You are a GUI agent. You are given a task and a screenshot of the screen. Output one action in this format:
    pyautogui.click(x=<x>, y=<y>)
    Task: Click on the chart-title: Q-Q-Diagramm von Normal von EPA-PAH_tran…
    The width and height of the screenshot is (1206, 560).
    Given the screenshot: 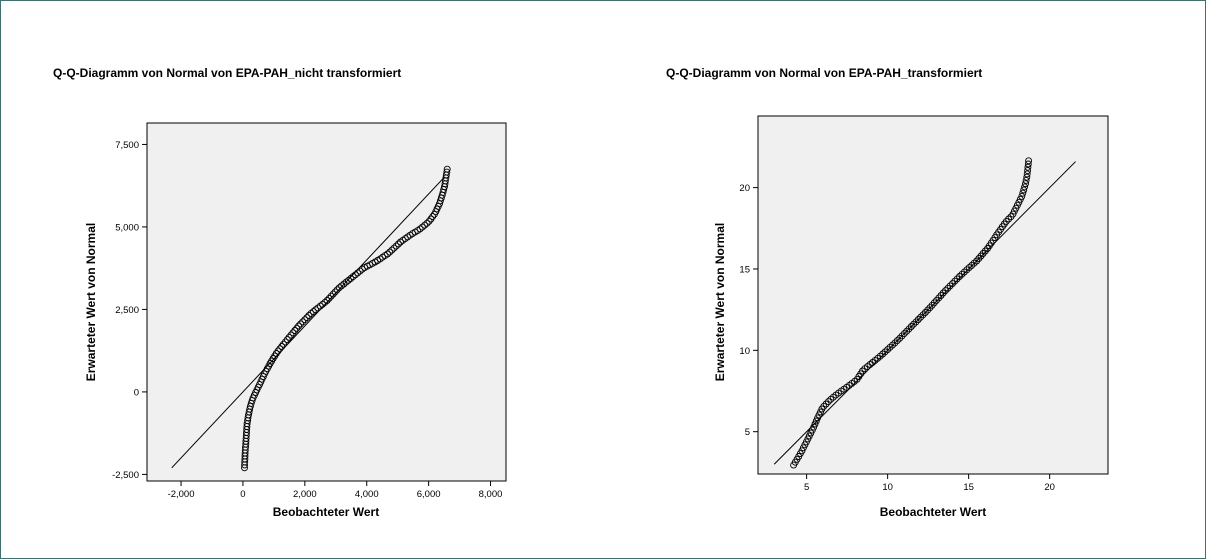 What is the action you would take?
    pyautogui.click(x=824, y=73)
    